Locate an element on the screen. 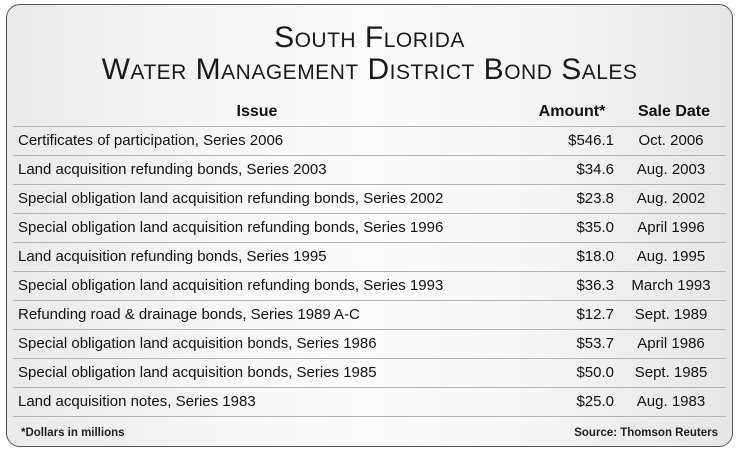 Image resolution: width=740 pixels, height=452 pixels. cell-issue: Land acquisition notes, Series 1983 is located at coordinates (137, 401).